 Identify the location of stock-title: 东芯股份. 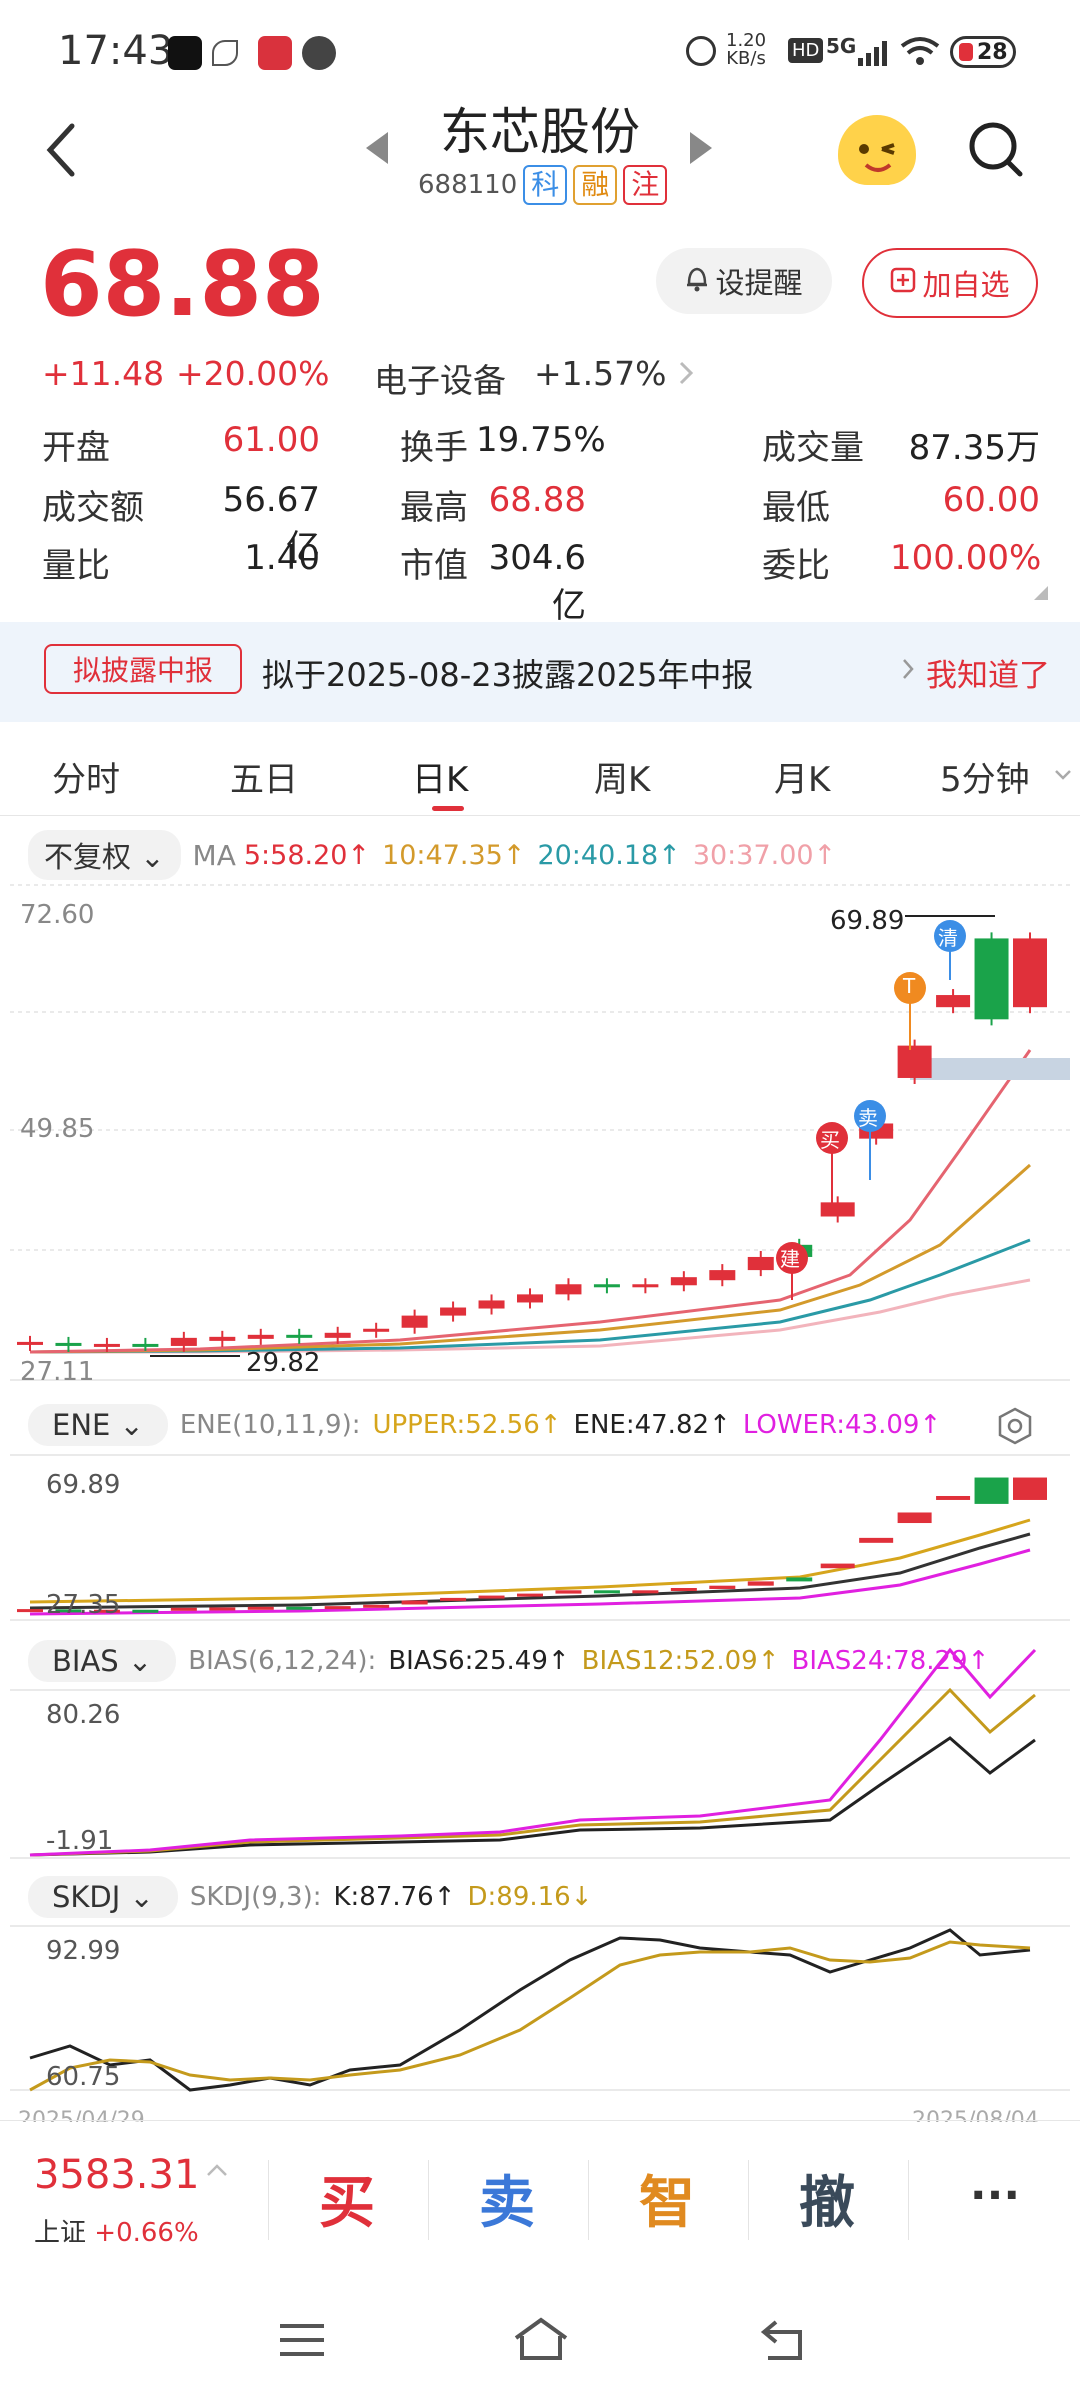
(540, 132).